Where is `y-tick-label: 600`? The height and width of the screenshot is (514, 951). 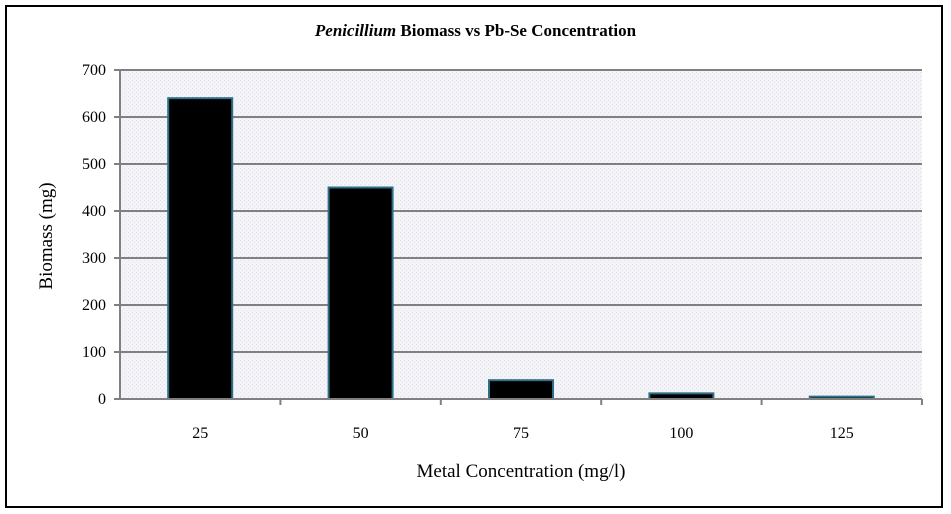
y-tick-label: 600 is located at coordinates (94, 117).